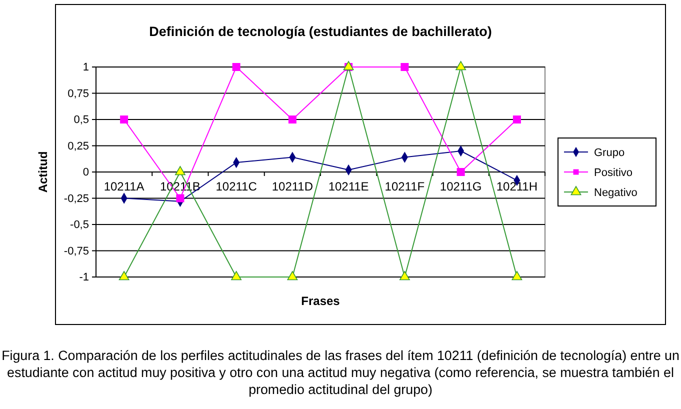  I want to click on y-axis-title: Actitud, so click(43, 172).